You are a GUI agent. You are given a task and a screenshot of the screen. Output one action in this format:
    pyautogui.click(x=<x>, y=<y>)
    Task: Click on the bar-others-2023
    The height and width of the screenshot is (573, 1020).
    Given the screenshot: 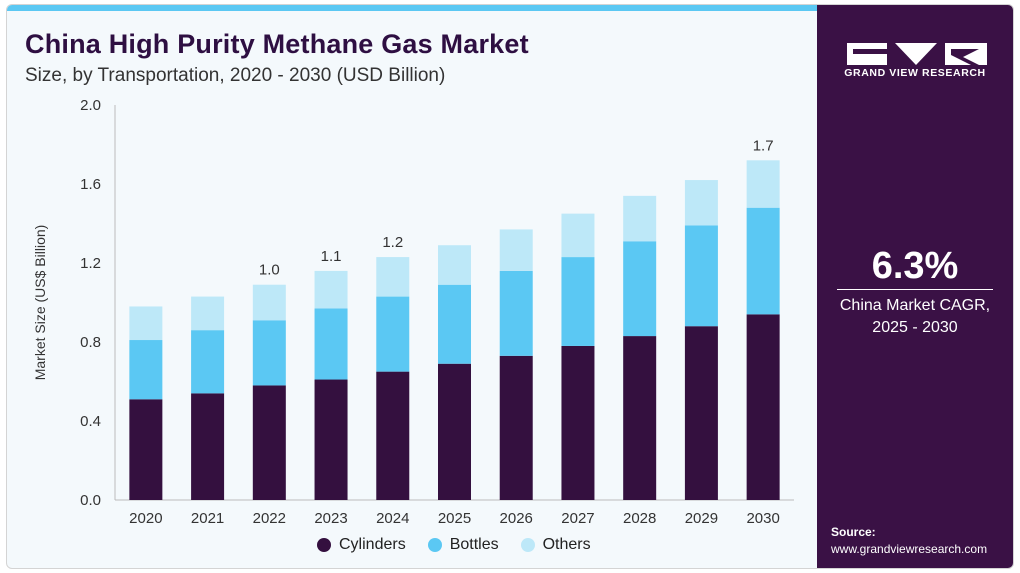 What is the action you would take?
    pyautogui.click(x=331, y=289)
    